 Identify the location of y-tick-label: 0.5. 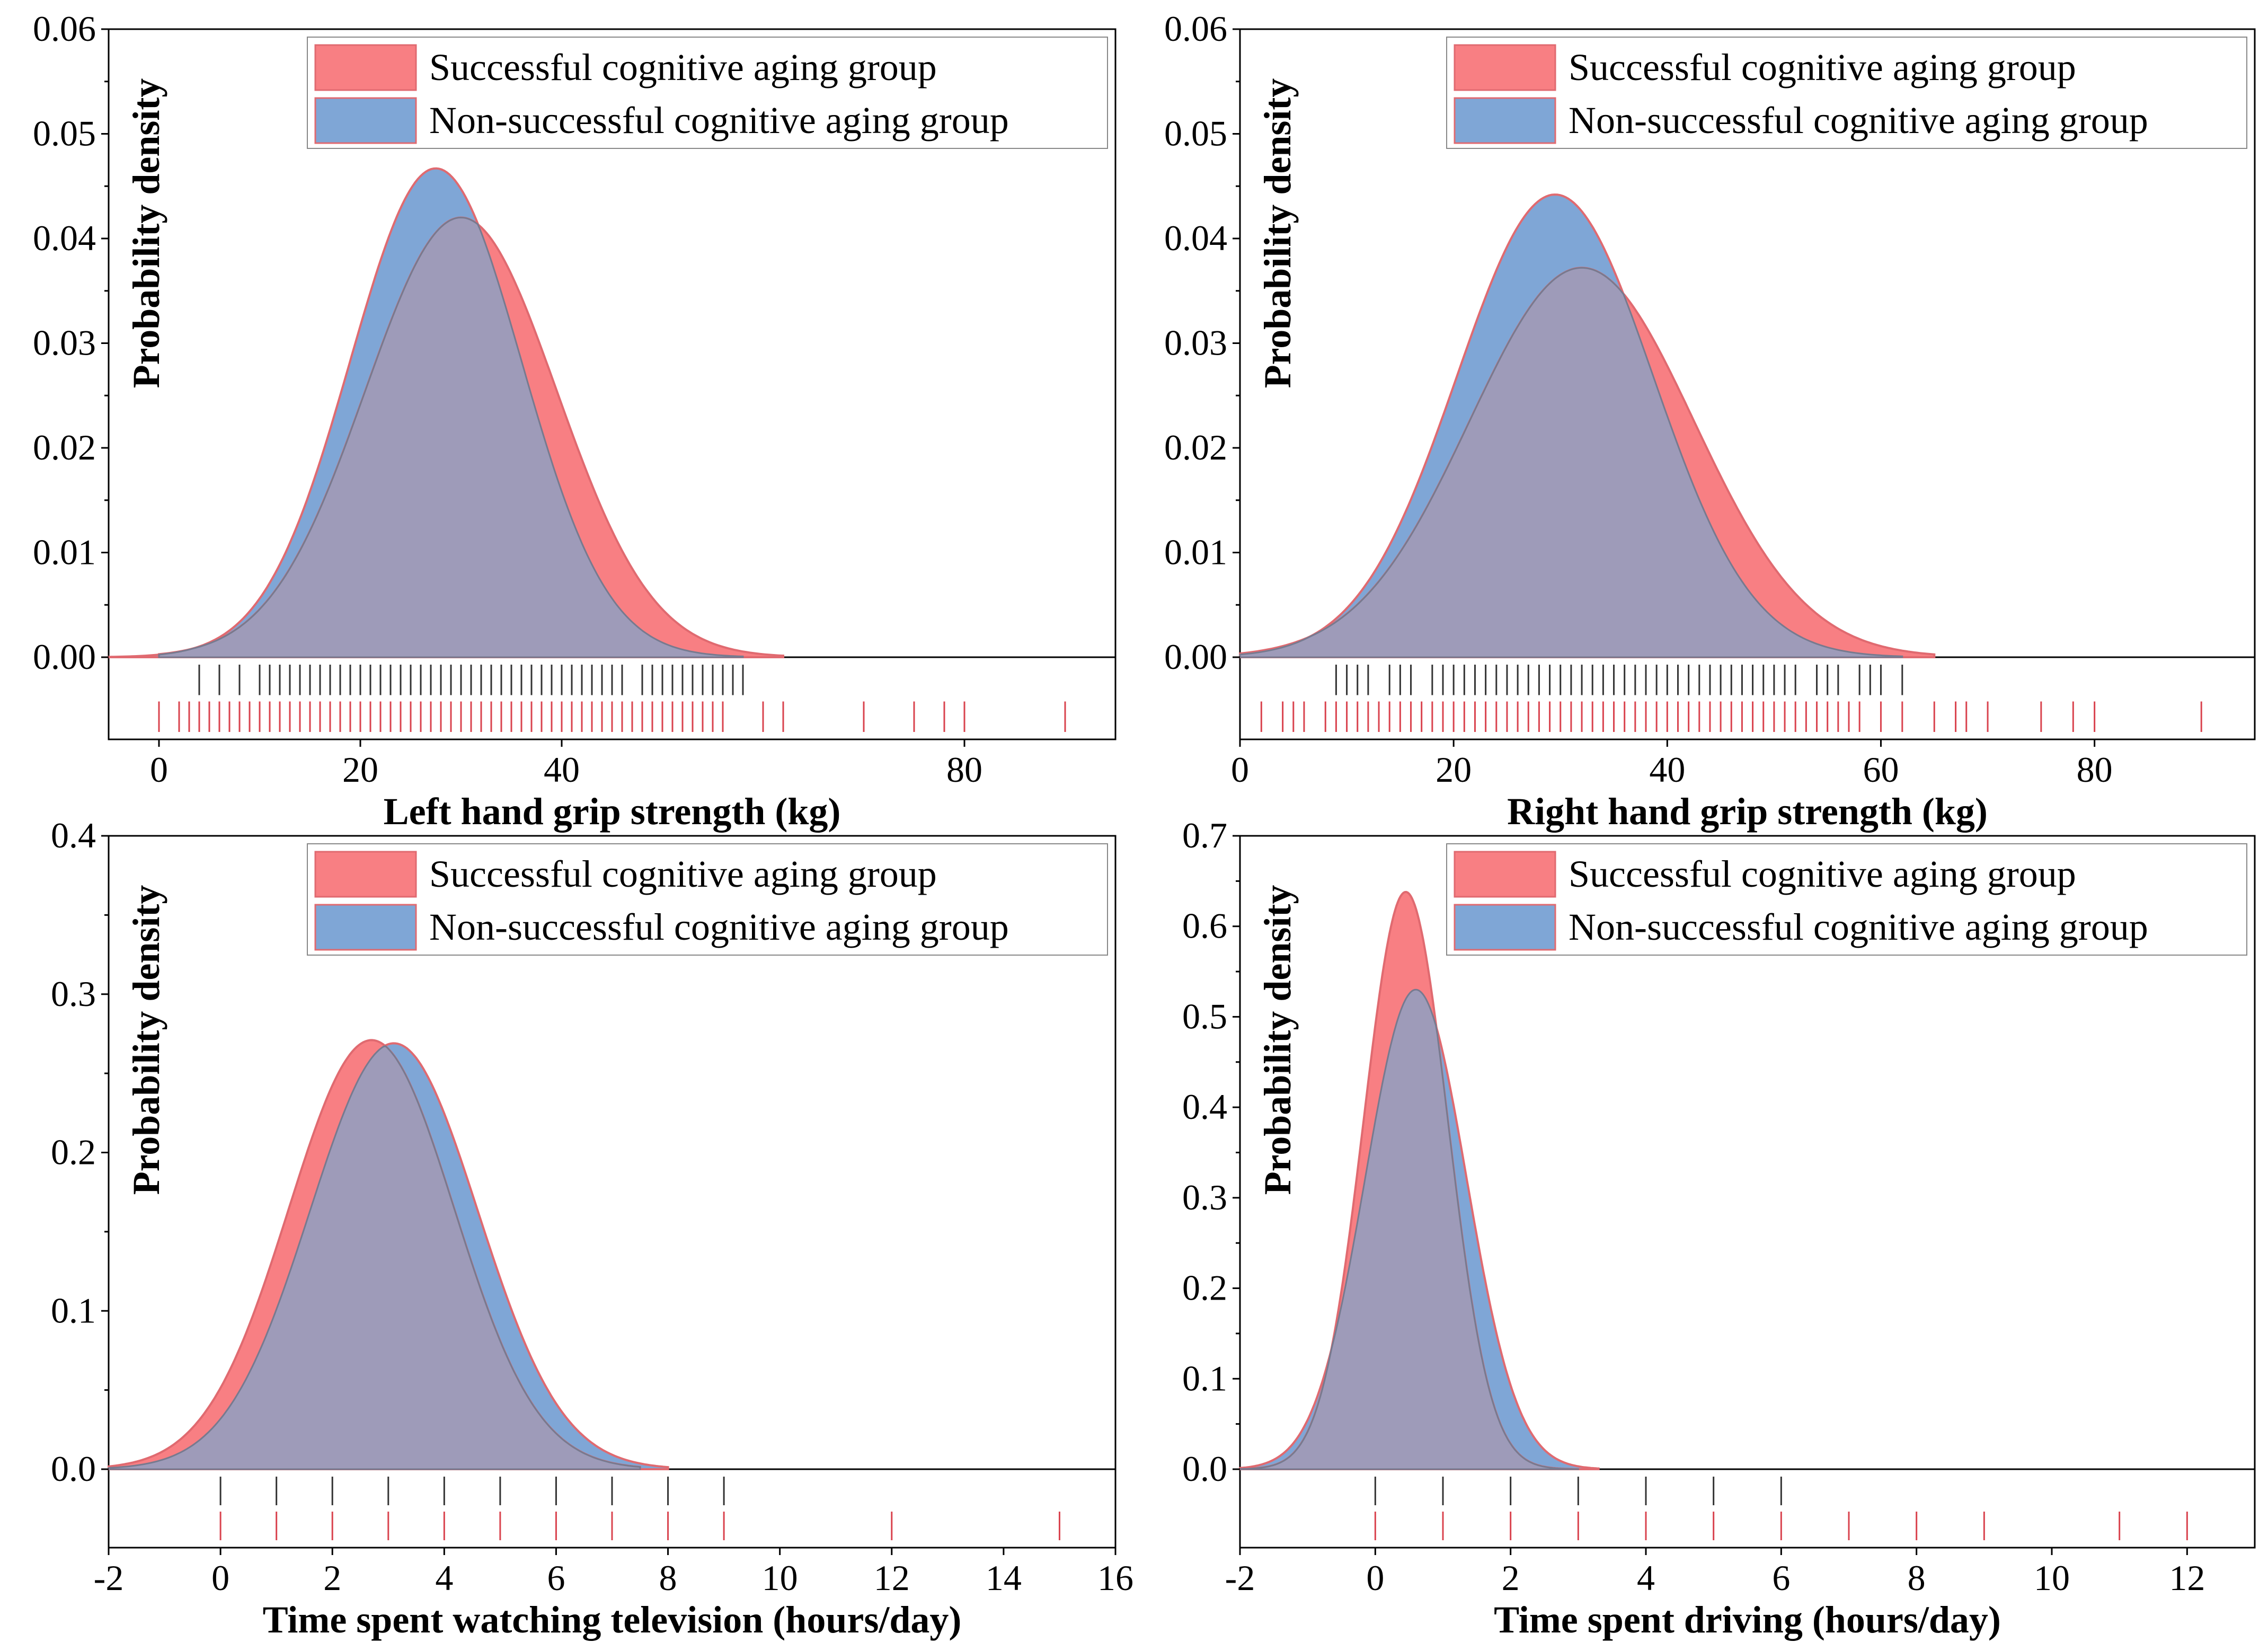
(1204, 1016).